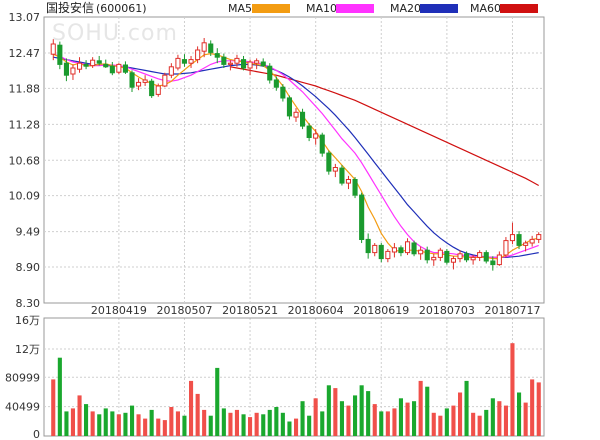 This screenshot has height=440, width=600. Describe the element at coordinates (355, 8) in the screenshot. I see `legend-swatch-ma10` at that location.